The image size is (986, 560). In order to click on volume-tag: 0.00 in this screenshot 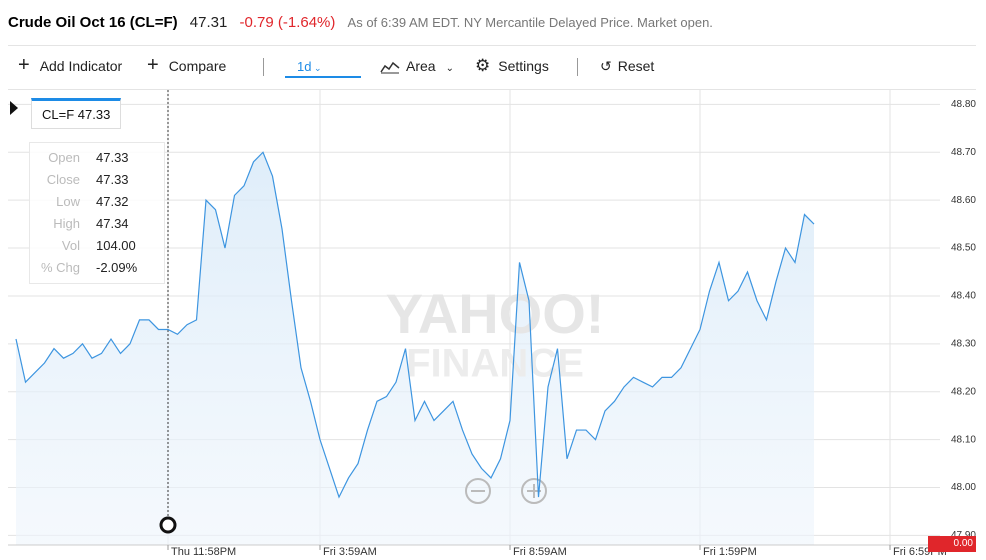, I will do `click(952, 544)`.